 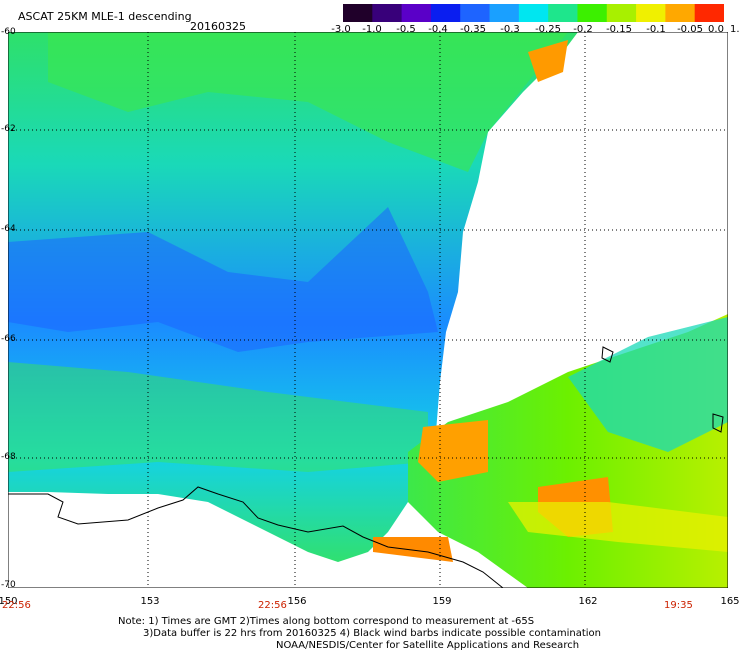 What do you see at coordinates (8, 229) in the screenshot?
I see `lat-label: -64` at bounding box center [8, 229].